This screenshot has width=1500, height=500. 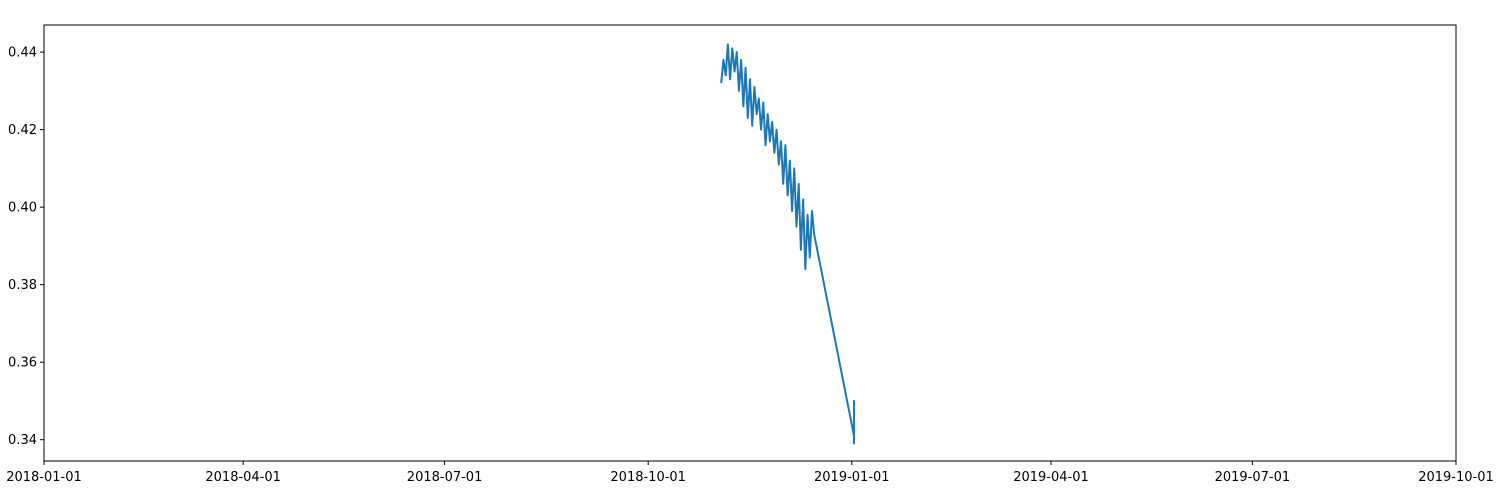 What do you see at coordinates (1253, 477) in the screenshot?
I see `x-tick-label: 2019-07-01` at bounding box center [1253, 477].